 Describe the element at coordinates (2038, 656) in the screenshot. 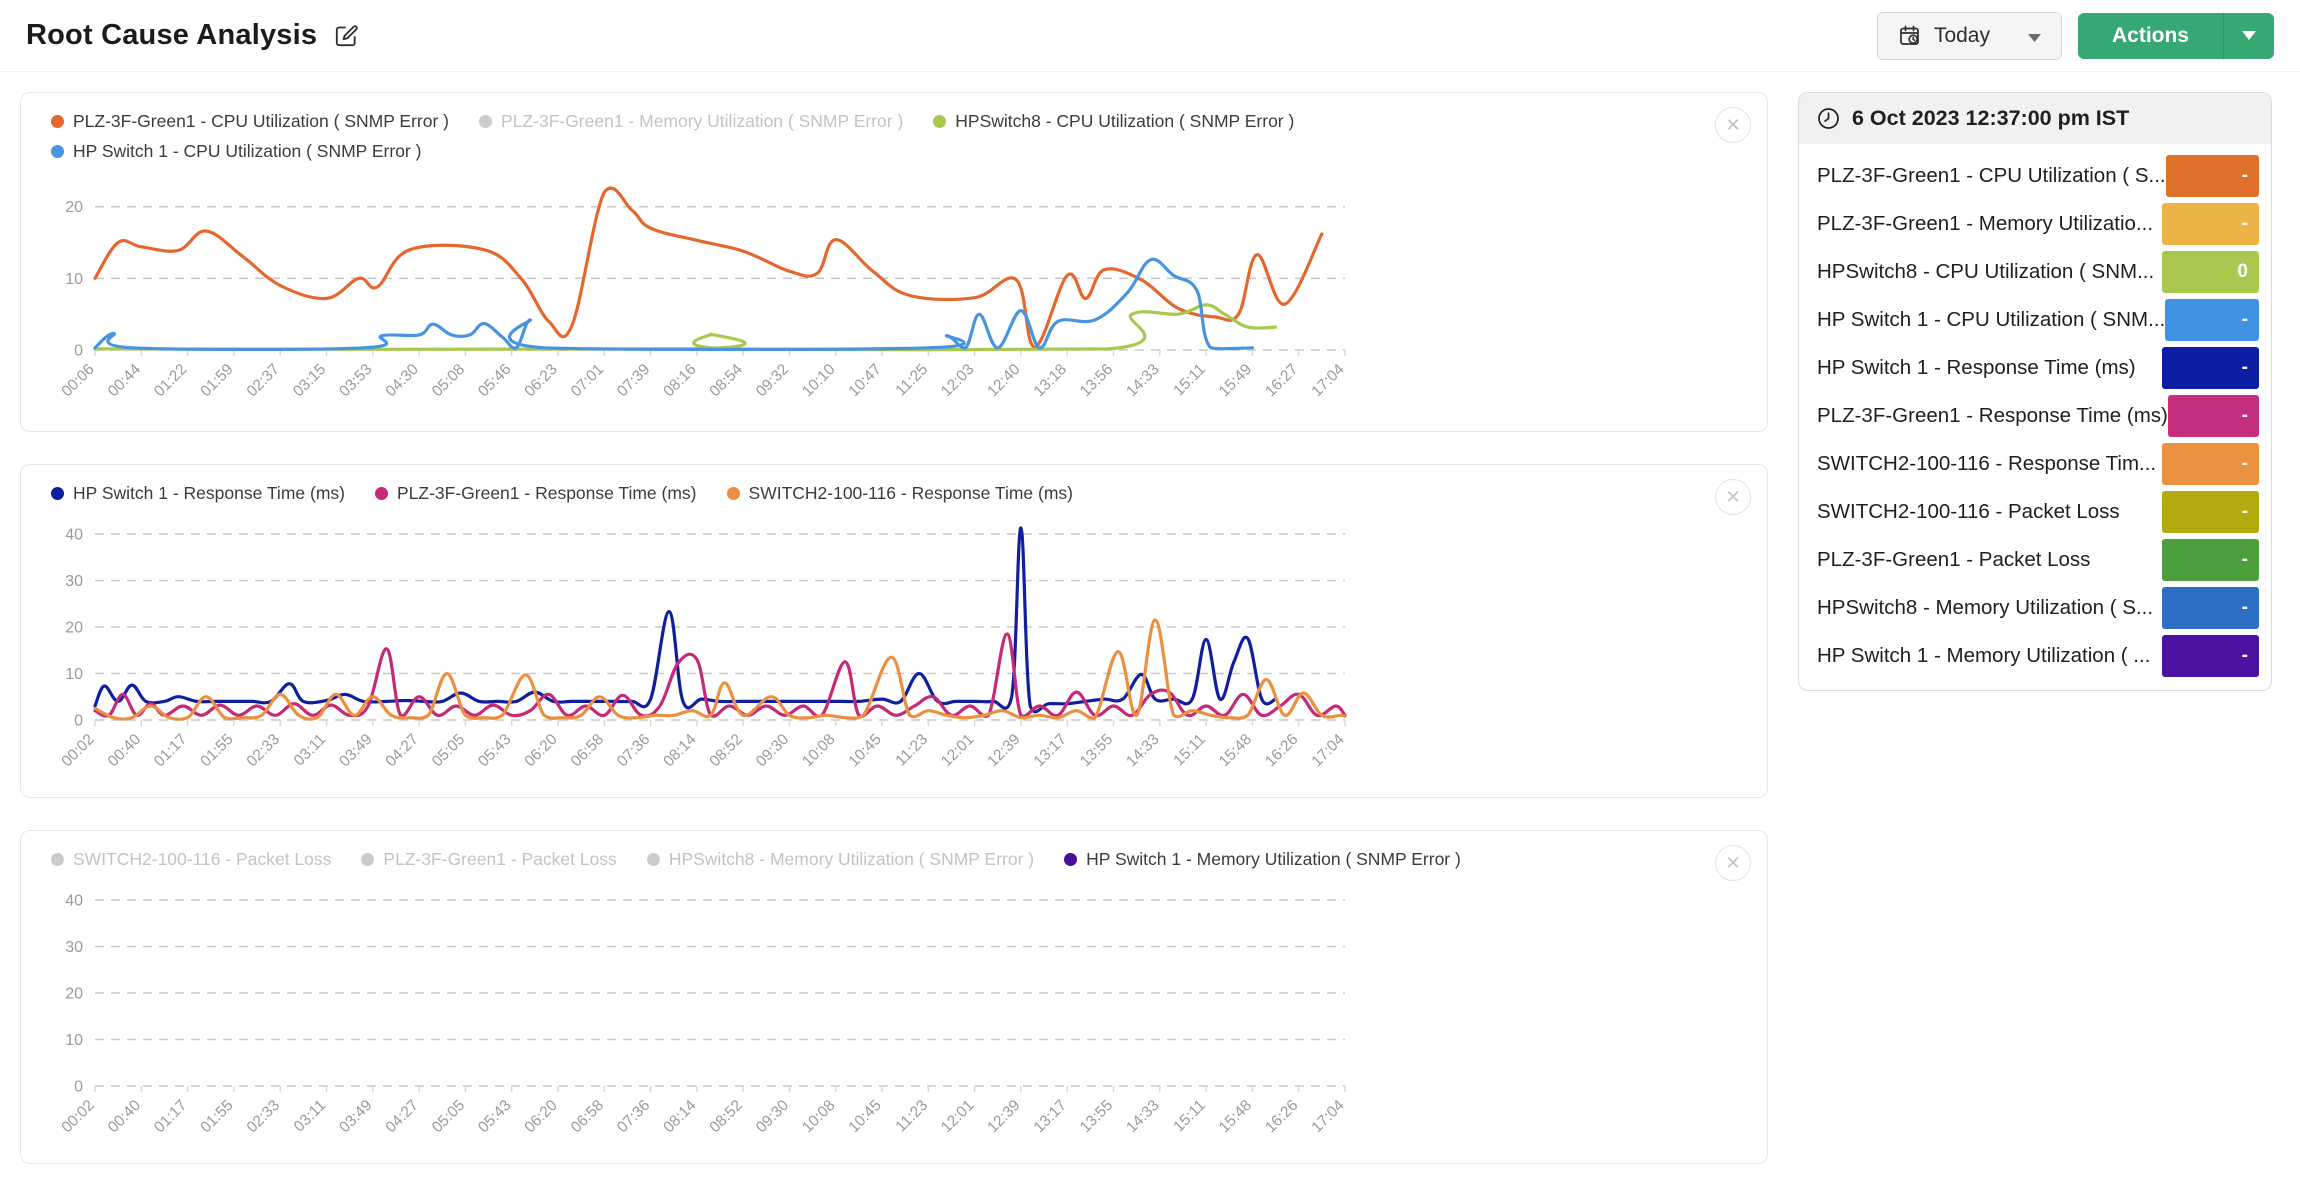

I see `metric-row: HP Switch 1 - Memory Utilization ( ... -` at that location.